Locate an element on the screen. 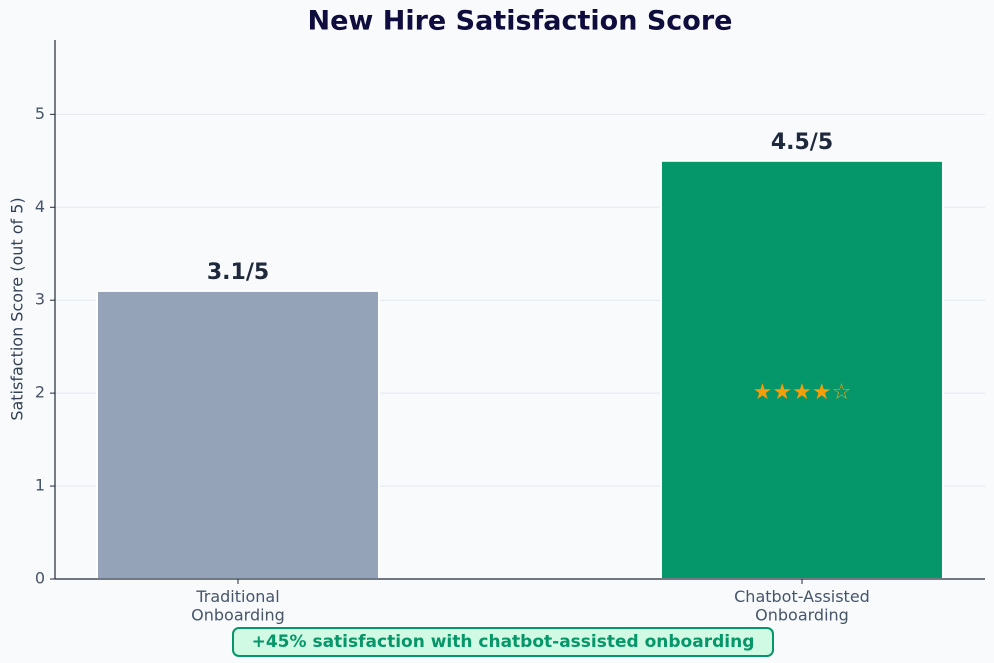 This screenshot has width=994, height=663. y-tick-label: 3 is located at coordinates (40, 299).